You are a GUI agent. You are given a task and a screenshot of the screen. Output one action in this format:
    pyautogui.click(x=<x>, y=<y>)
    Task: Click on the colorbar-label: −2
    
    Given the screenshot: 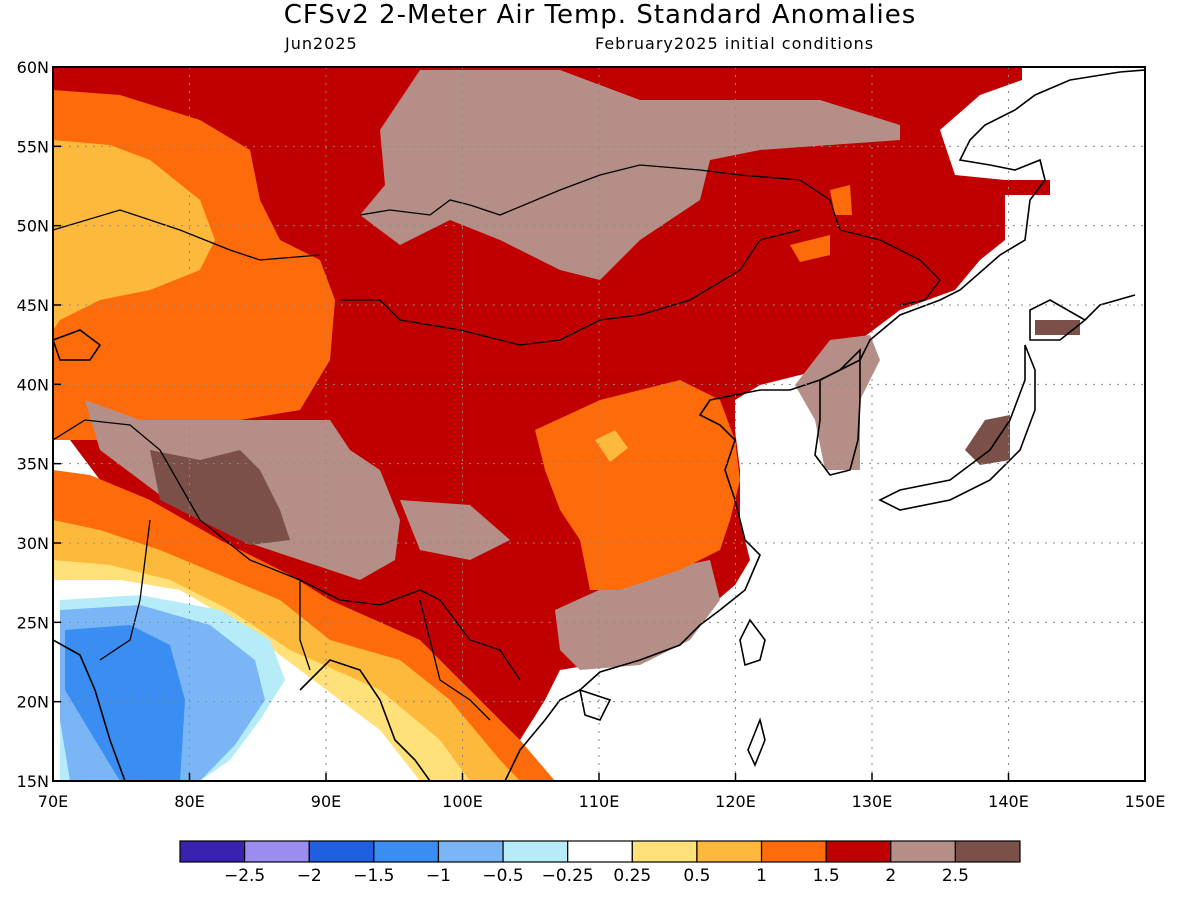 What is the action you would take?
    pyautogui.click(x=309, y=876)
    